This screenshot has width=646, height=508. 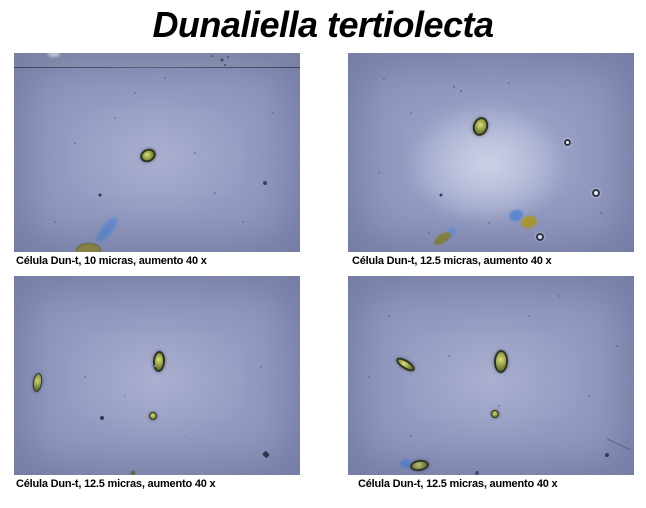 I want to click on bright-debris, so click(x=54, y=55).